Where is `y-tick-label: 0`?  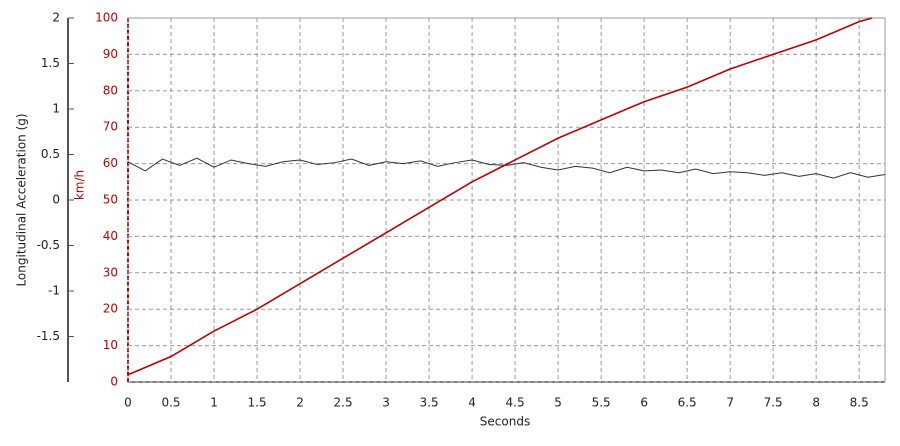 y-tick-label: 0 is located at coordinates (56, 200).